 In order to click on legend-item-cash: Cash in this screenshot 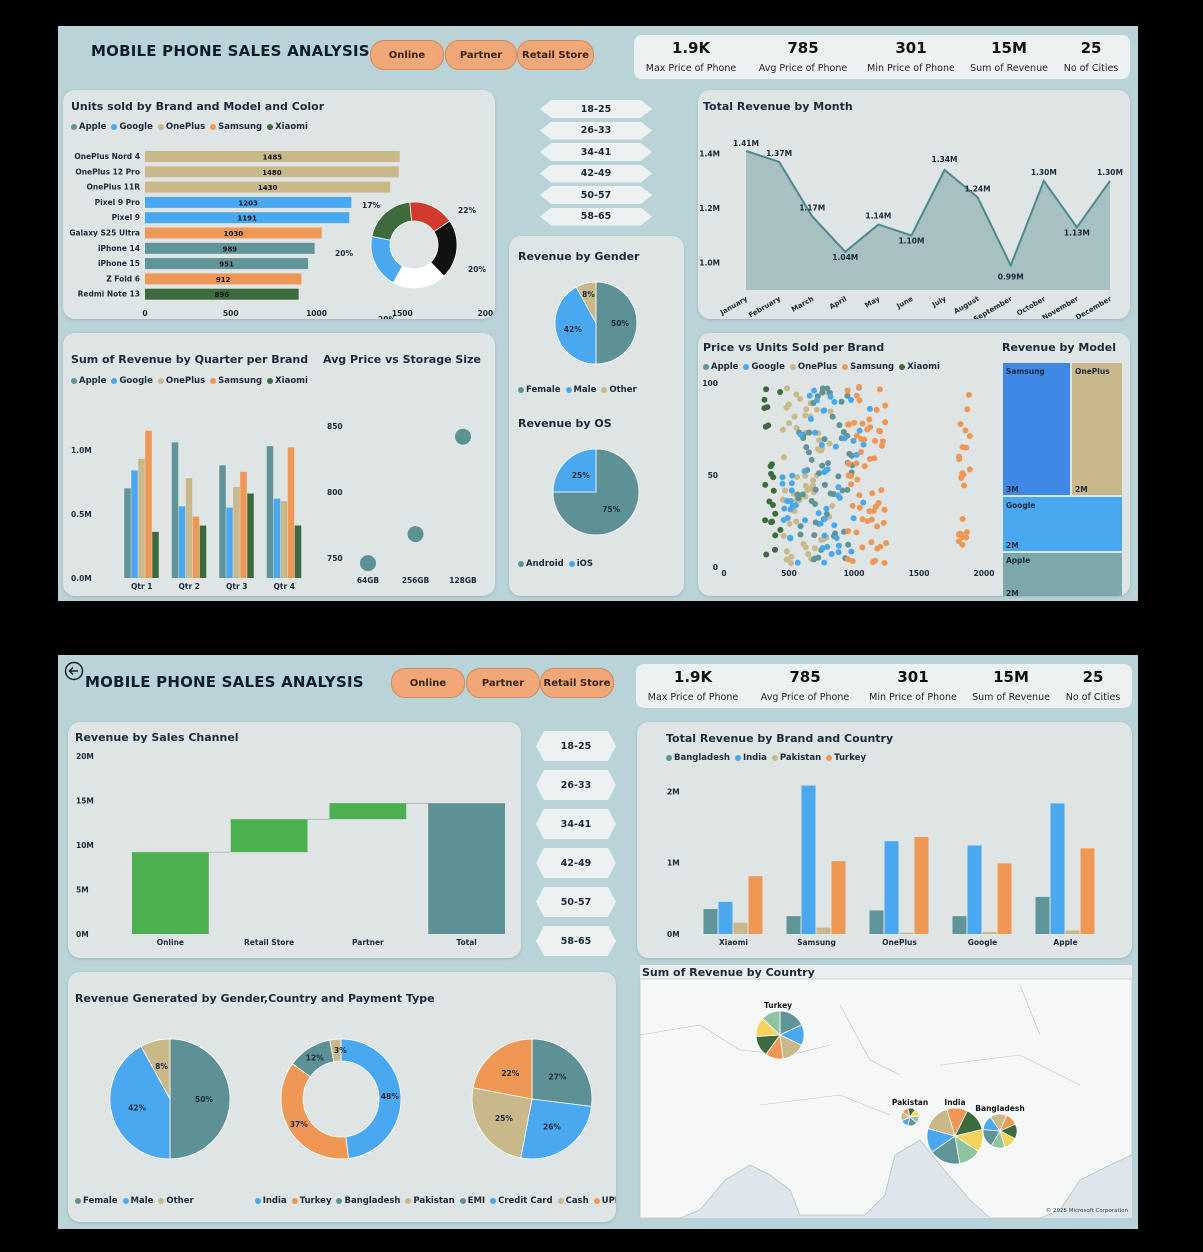, I will do `click(573, 1201)`.